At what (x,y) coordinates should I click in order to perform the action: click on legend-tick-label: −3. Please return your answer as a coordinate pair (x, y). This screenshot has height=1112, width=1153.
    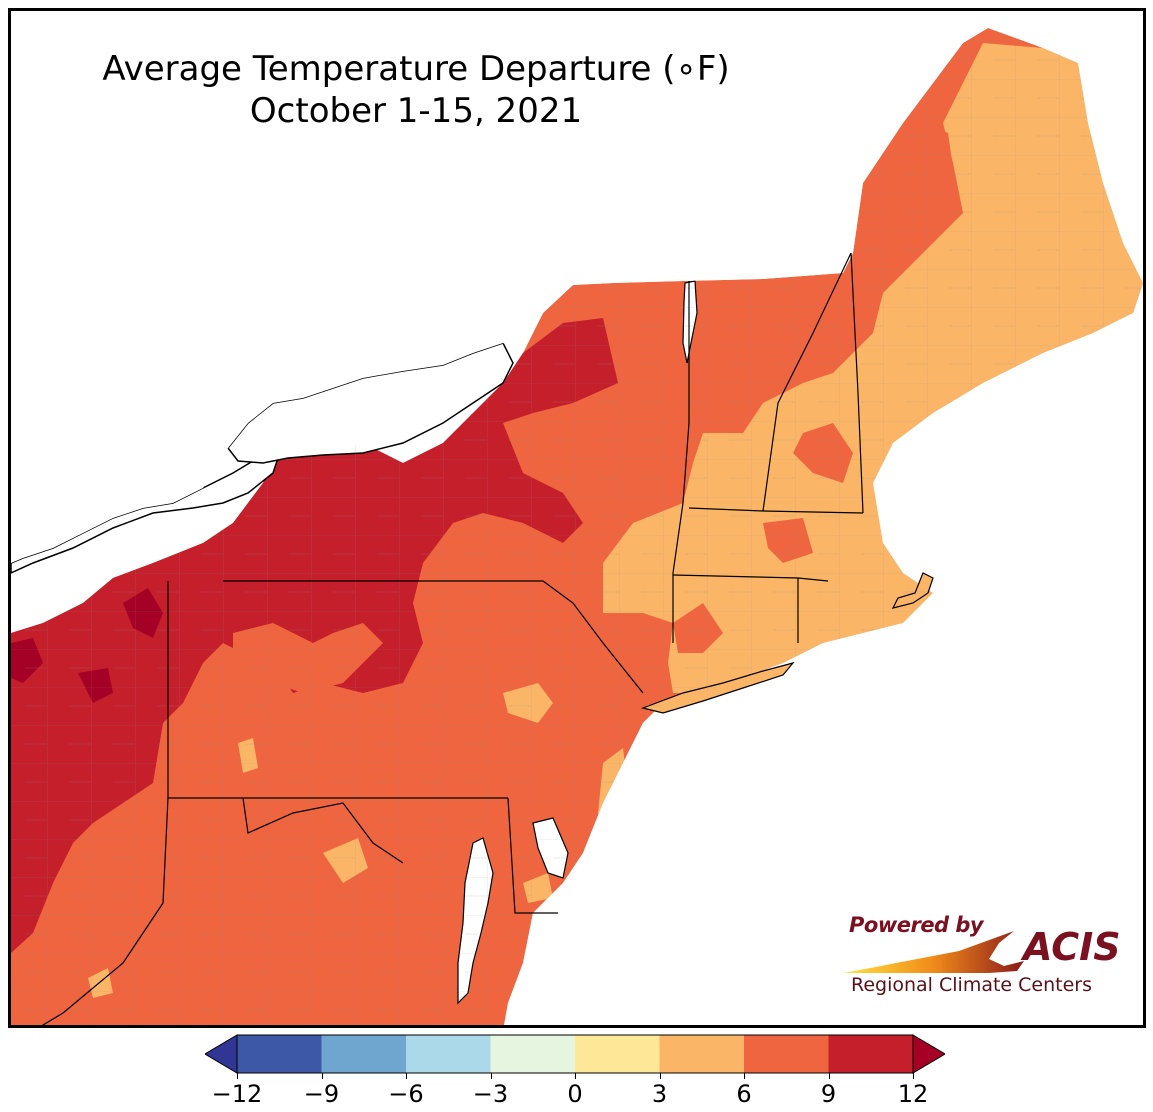
    Looking at the image, I should click on (490, 1094).